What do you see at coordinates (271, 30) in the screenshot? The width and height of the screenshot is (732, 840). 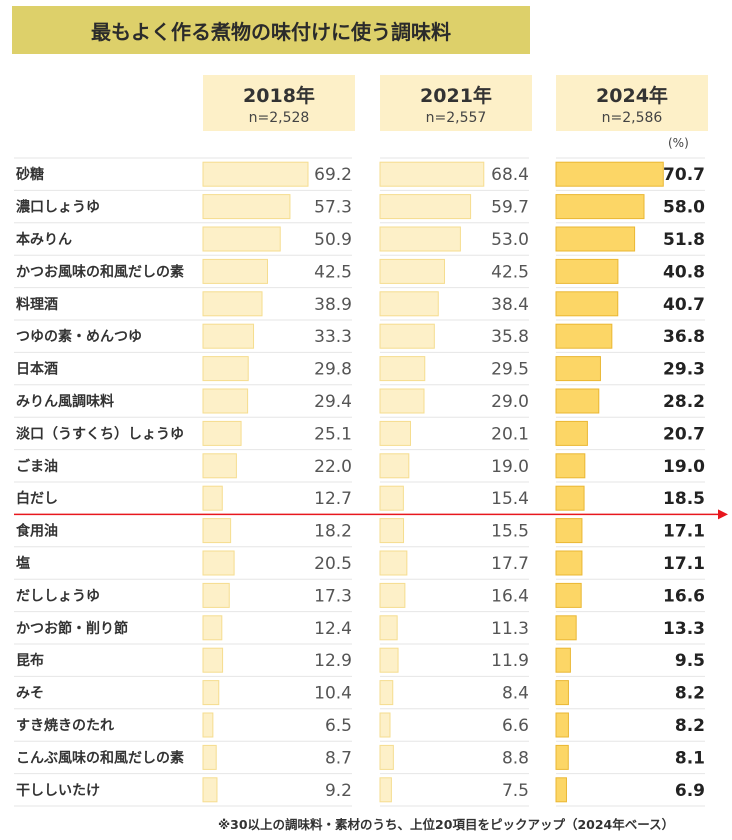 I see `chart-title-box: 最もよく作る煮物の味付けに使う調味料` at bounding box center [271, 30].